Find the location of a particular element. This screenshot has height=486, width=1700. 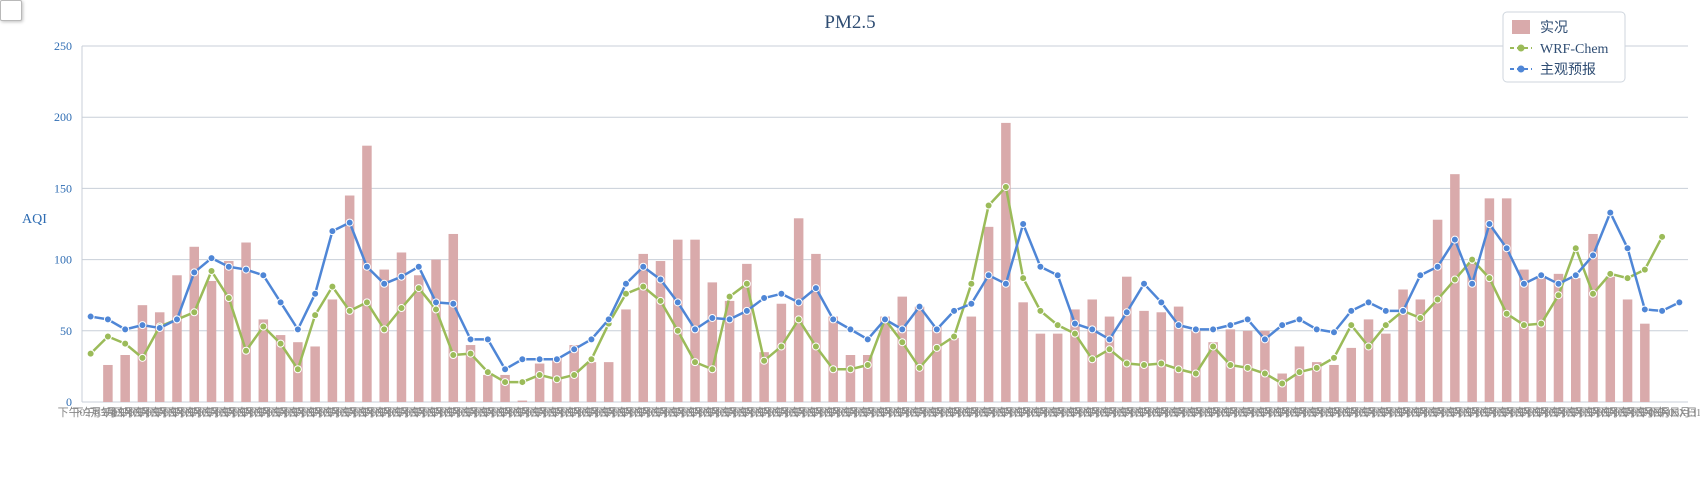

y-tick-labels: 0 50 100 150 200 250 is located at coordinates (63, 224).